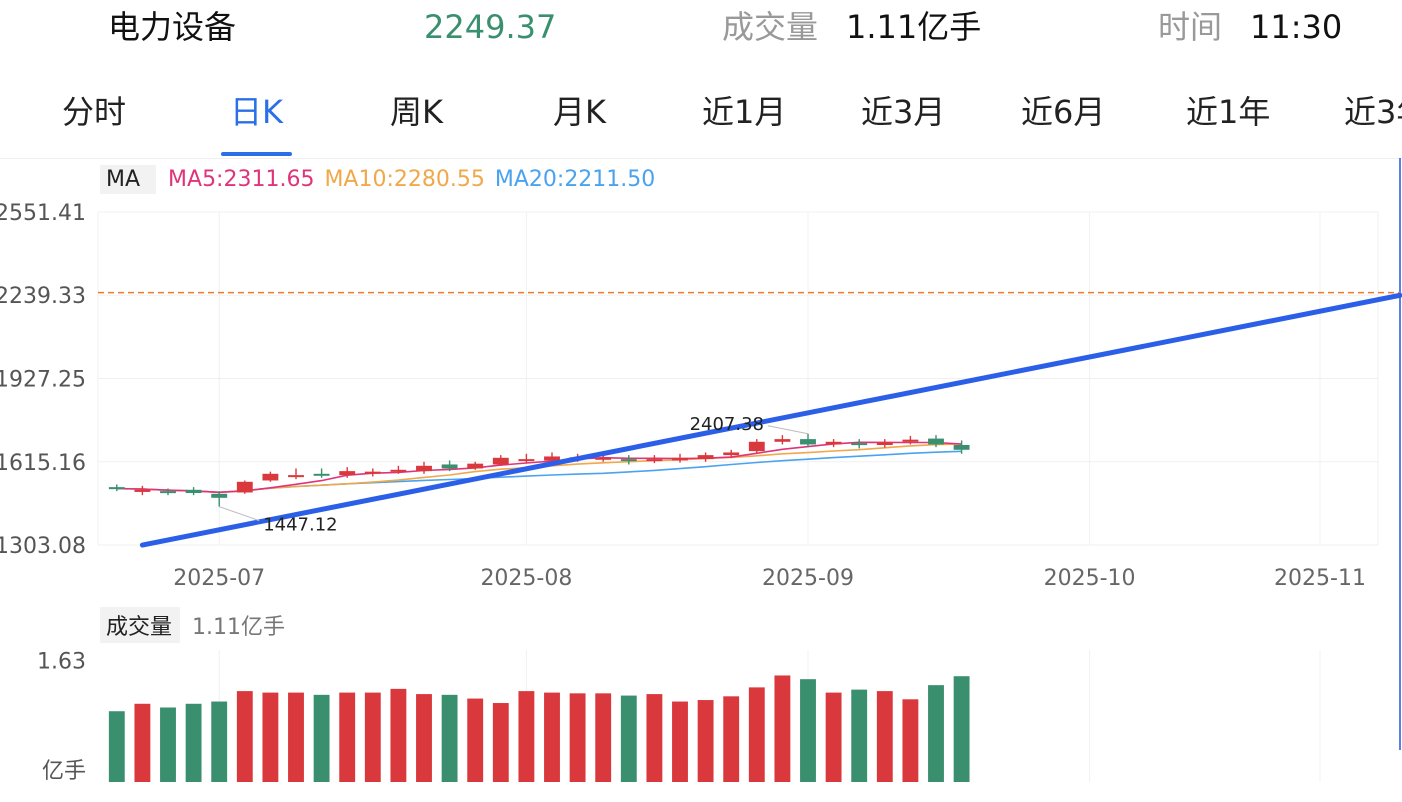 The width and height of the screenshot is (1402, 802). What do you see at coordinates (1373, 112) in the screenshot?
I see `tab-3-years: 近3年` at bounding box center [1373, 112].